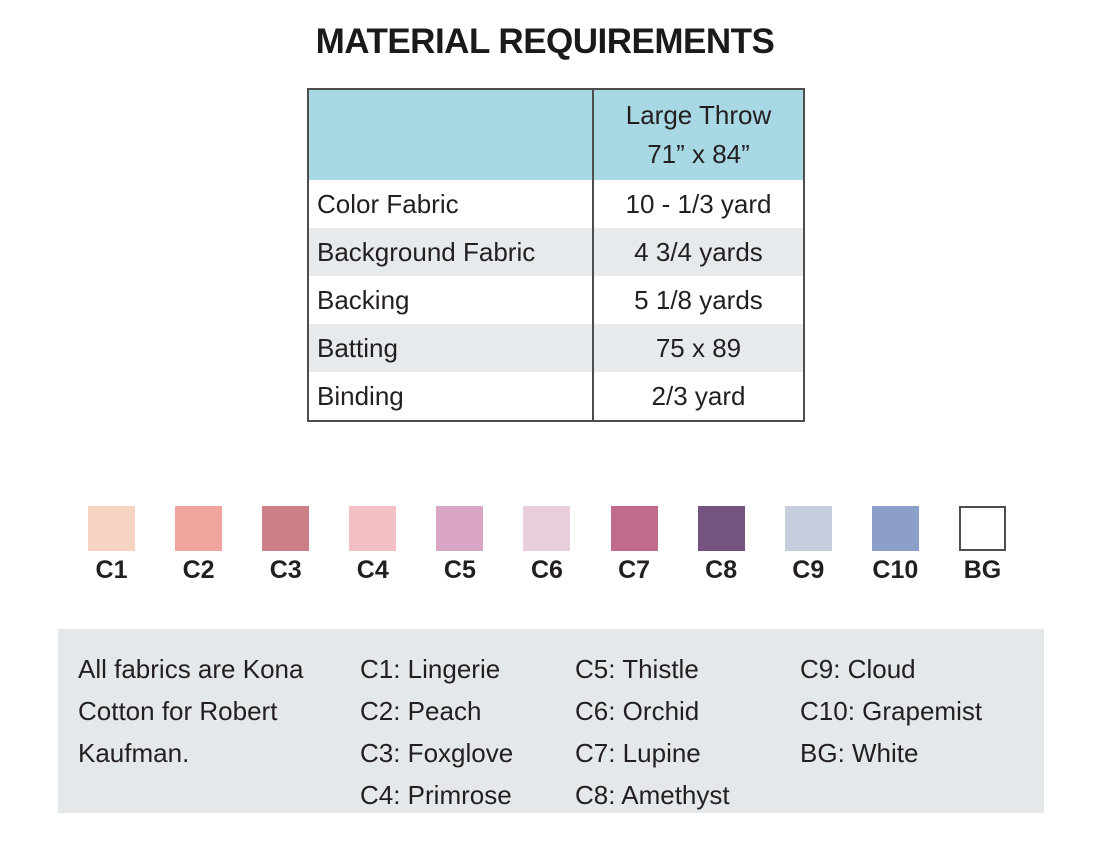 The height and width of the screenshot is (857, 1100). What do you see at coordinates (556, 348) in the screenshot?
I see `table-row: Batting 75 x 89` at bounding box center [556, 348].